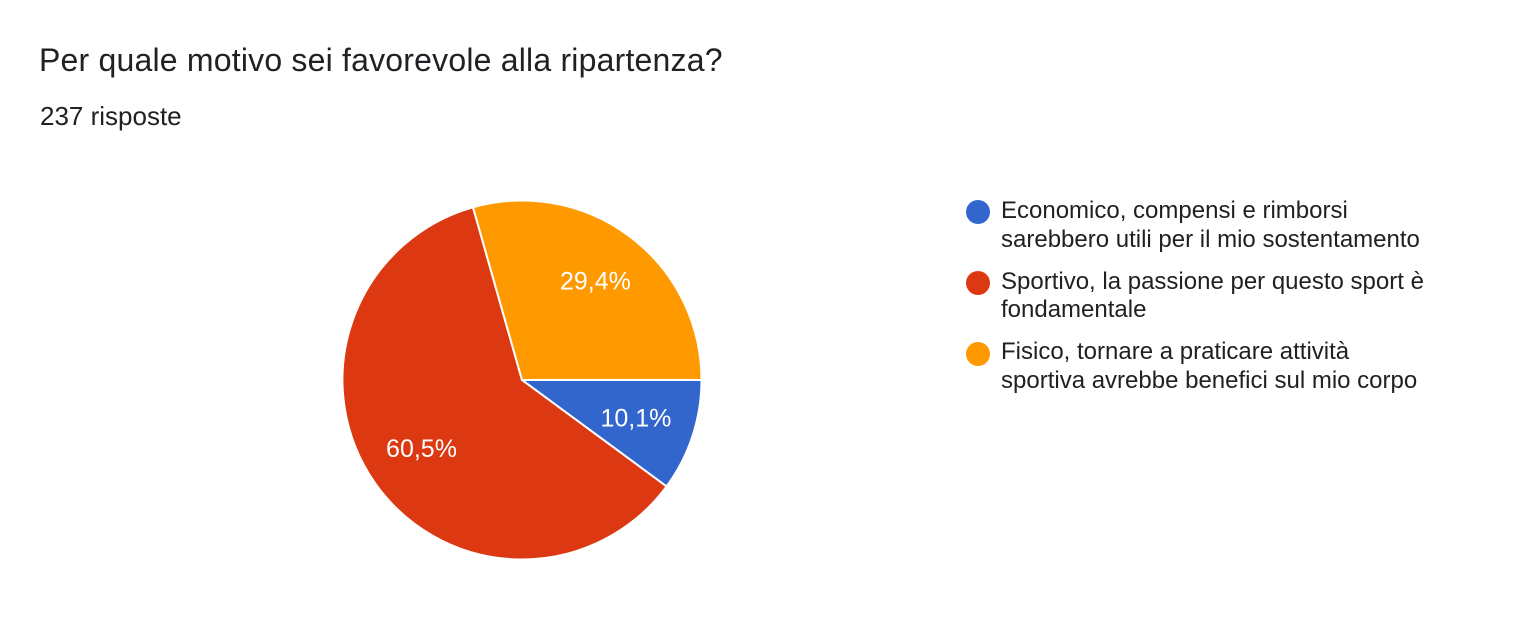  What do you see at coordinates (595, 282) in the screenshot?
I see `svg-text: 29,4%` at bounding box center [595, 282].